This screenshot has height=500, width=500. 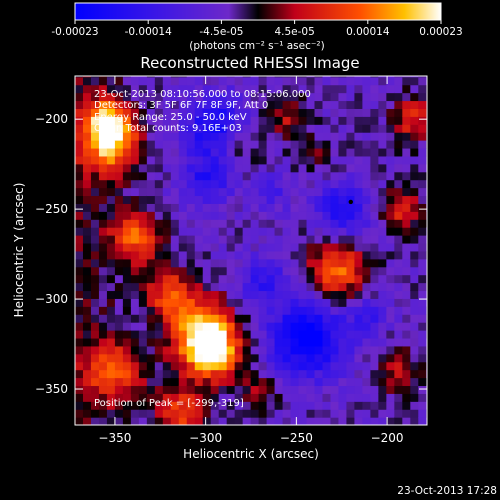 I want to click on colorbar-tick-label: -4.5e-05, so click(x=221, y=32).